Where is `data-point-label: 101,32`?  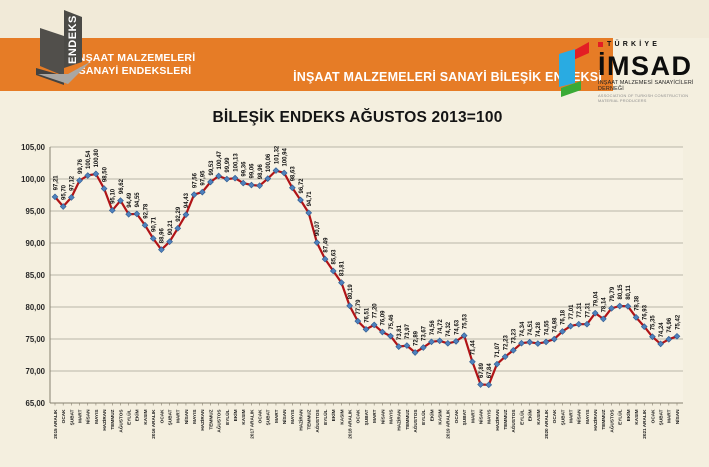 data-point-label: 101,32 is located at coordinates (277, 154).